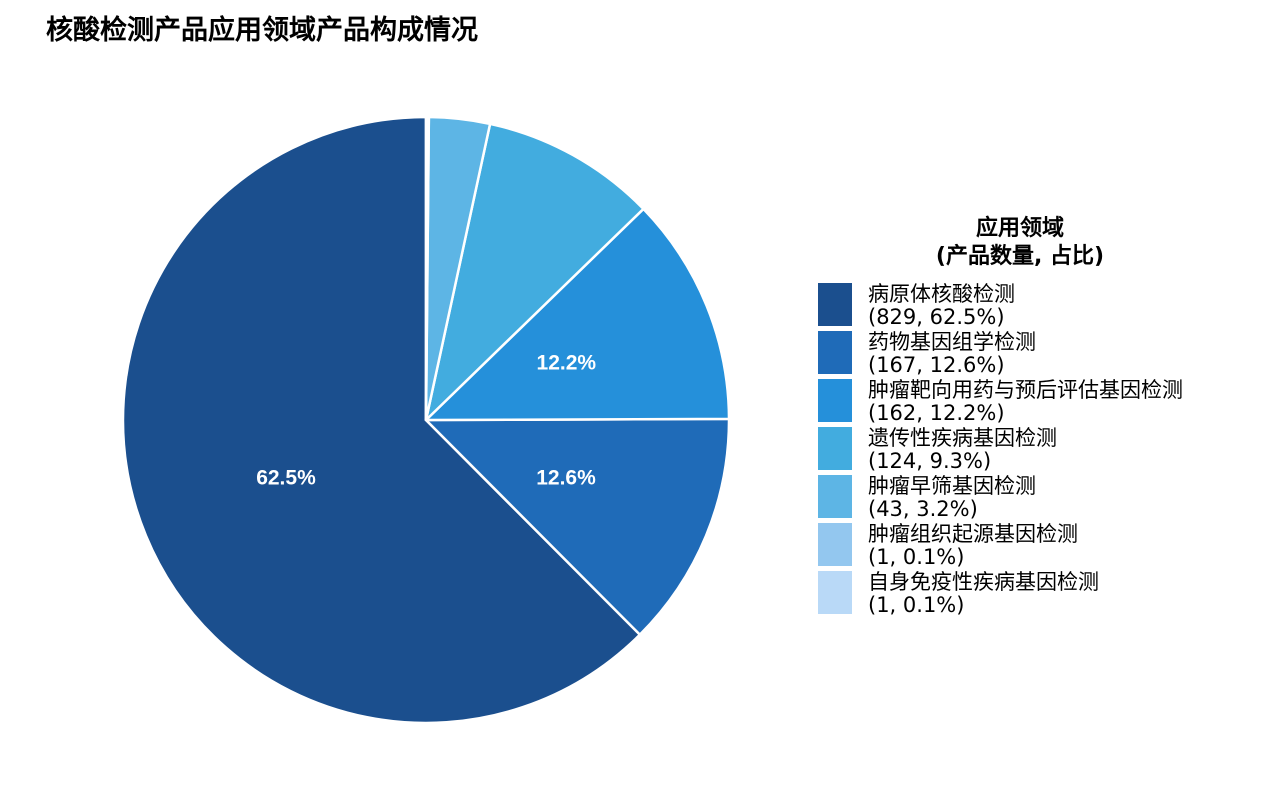 This screenshot has height=800, width=1280. I want to click on legend-title-line2: (产品数量, 占比), so click(1020, 256).